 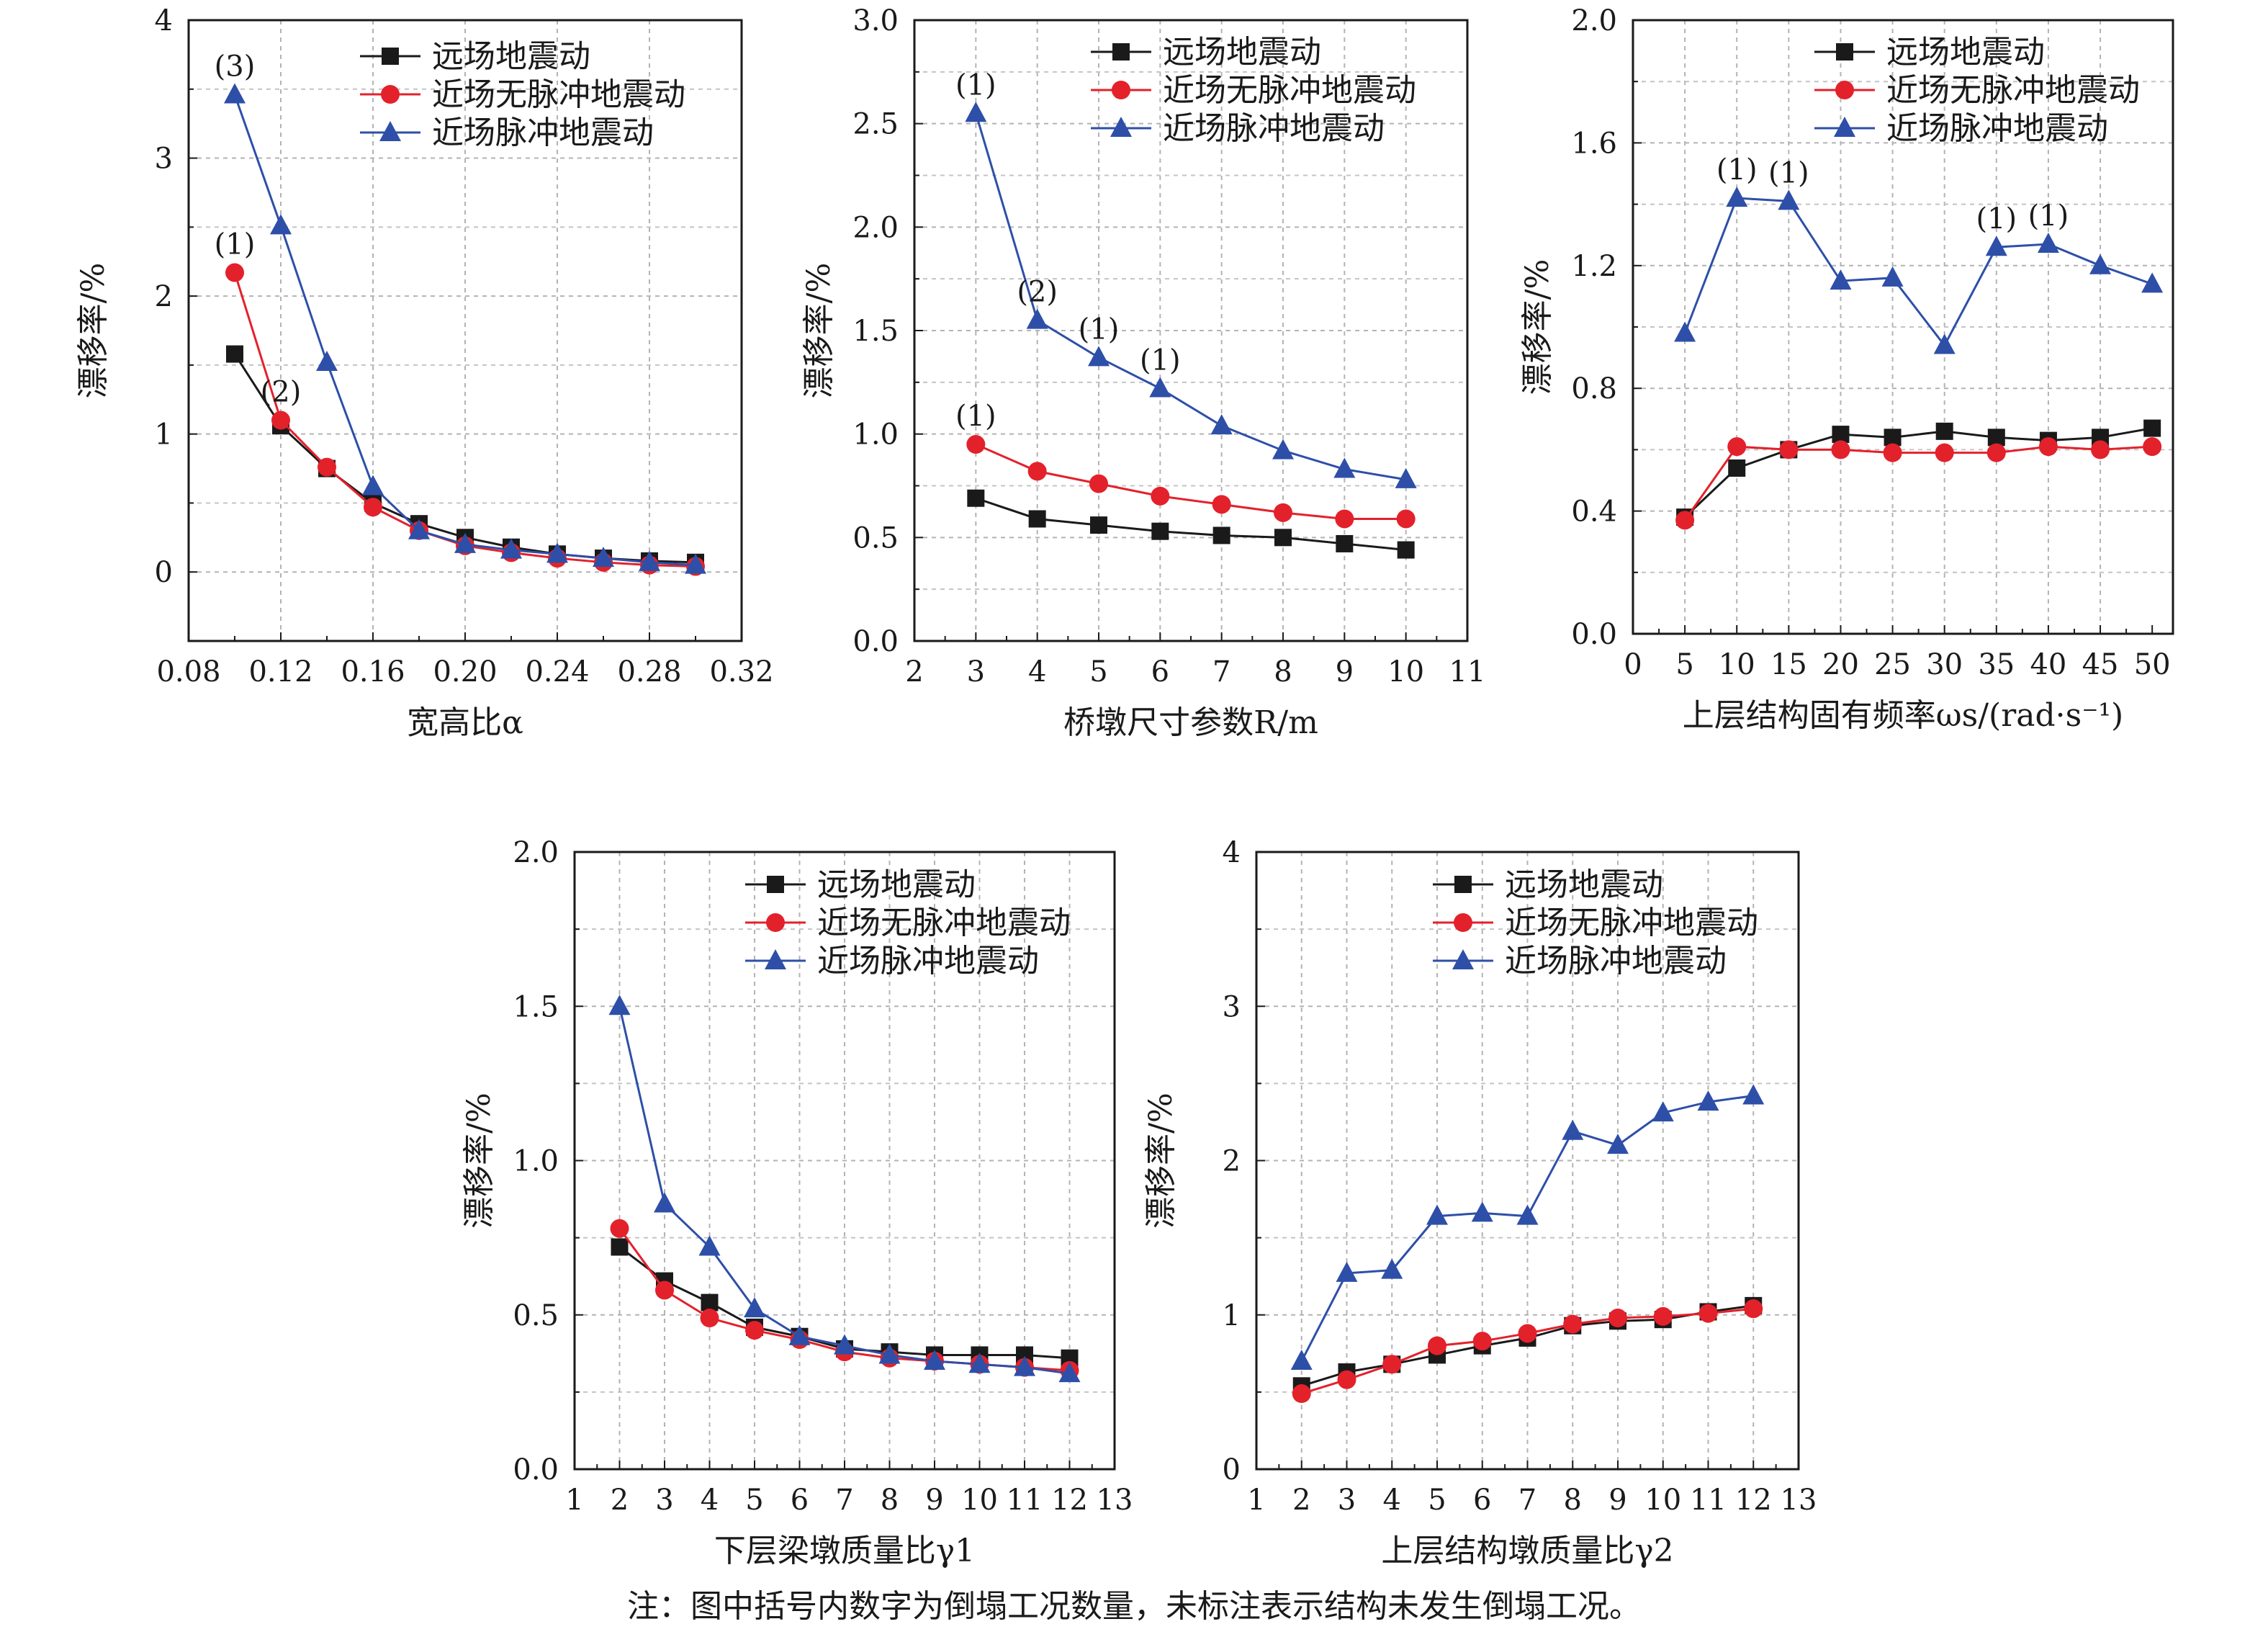 What do you see at coordinates (1892, 665) in the screenshot?
I see `x-tick-label: 25` at bounding box center [1892, 665].